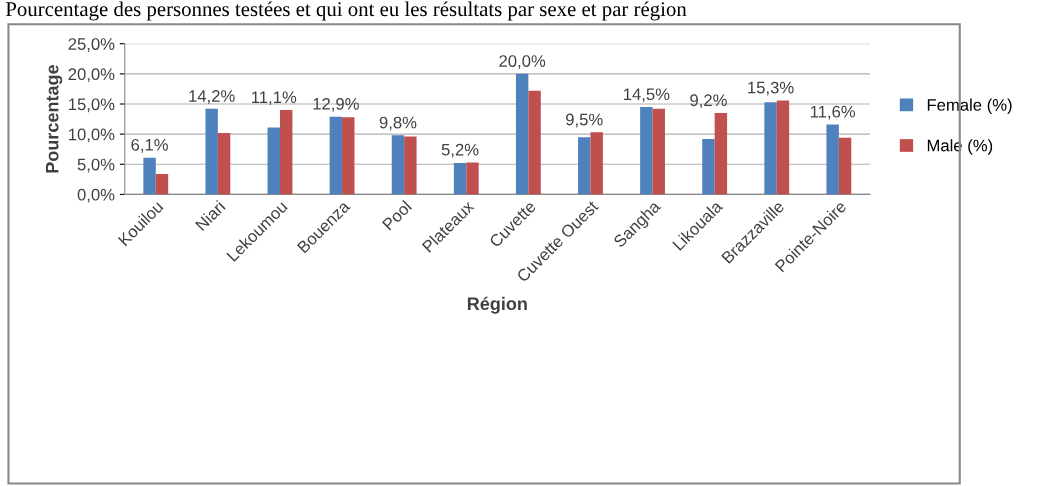 This screenshot has height=486, width=1057. Describe the element at coordinates (771, 88) in the screenshot. I see `data-label: 15,3%` at that location.